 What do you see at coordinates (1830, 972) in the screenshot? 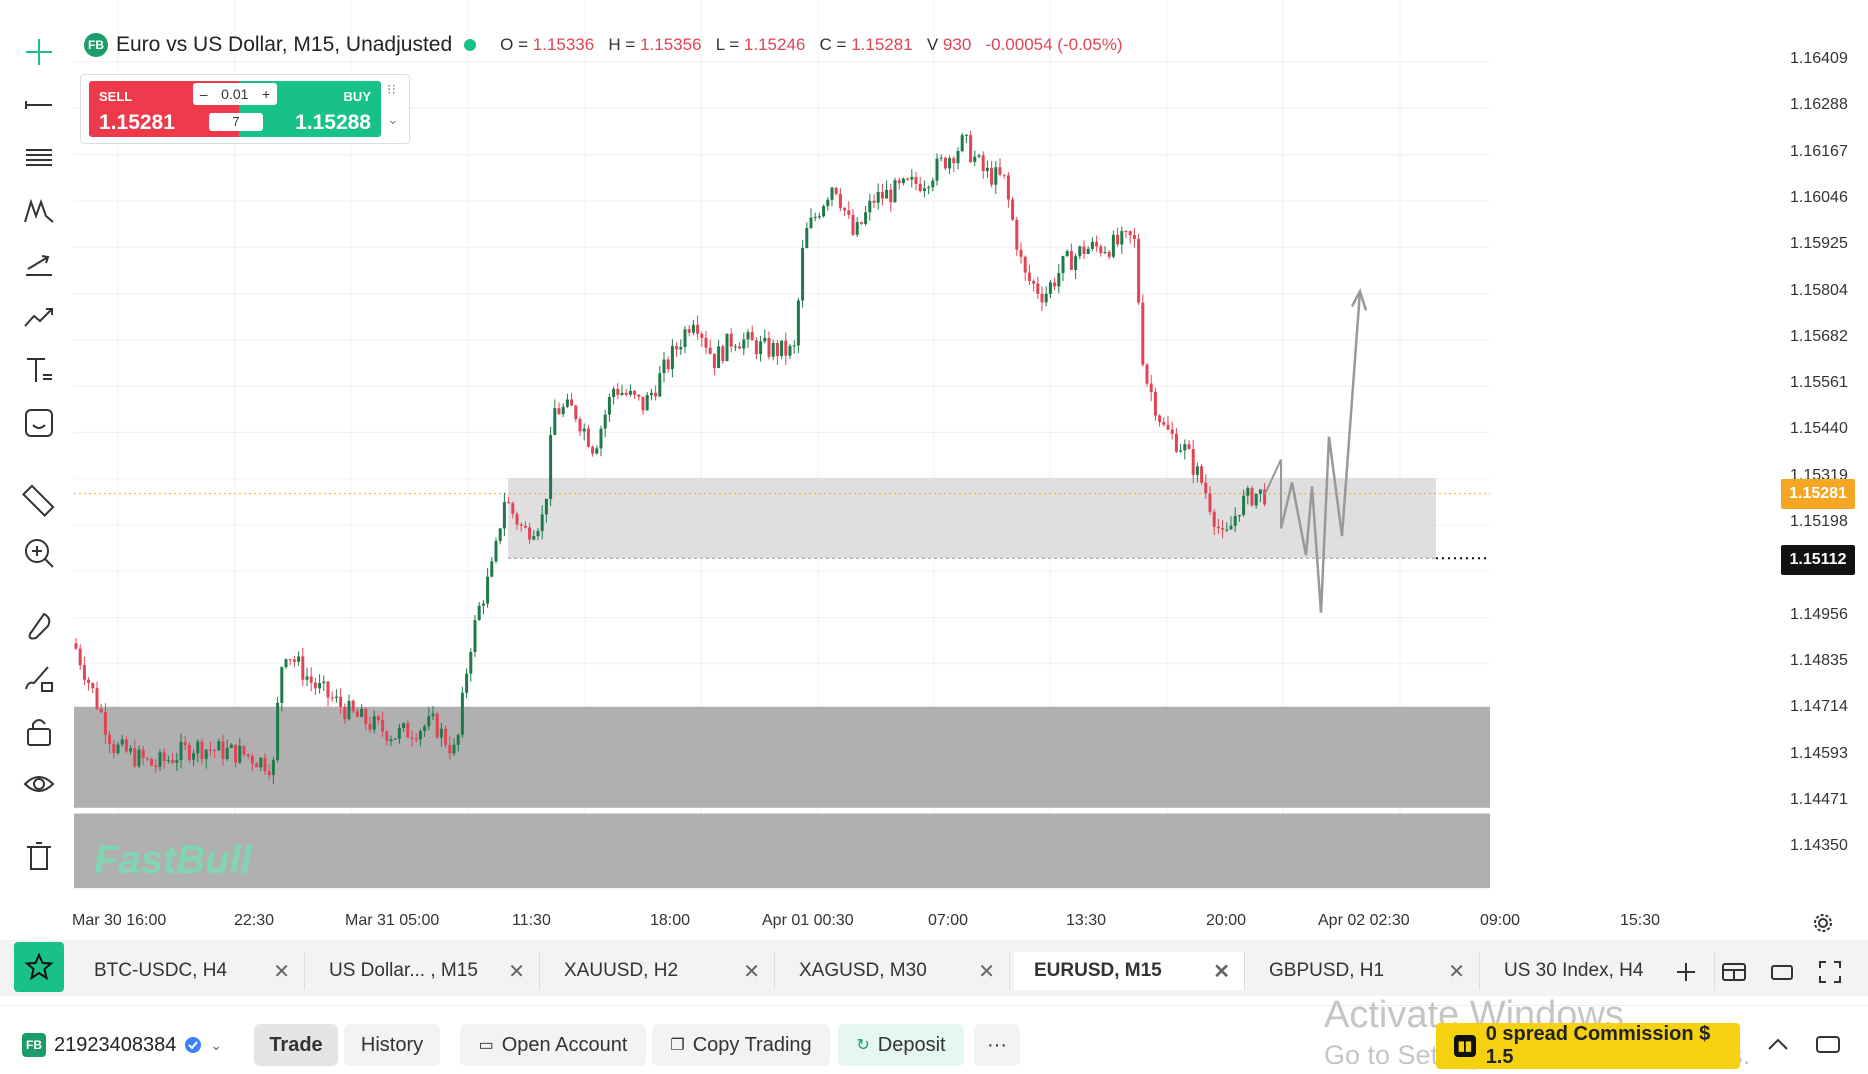
I see `fullscreen-icon` at bounding box center [1830, 972].